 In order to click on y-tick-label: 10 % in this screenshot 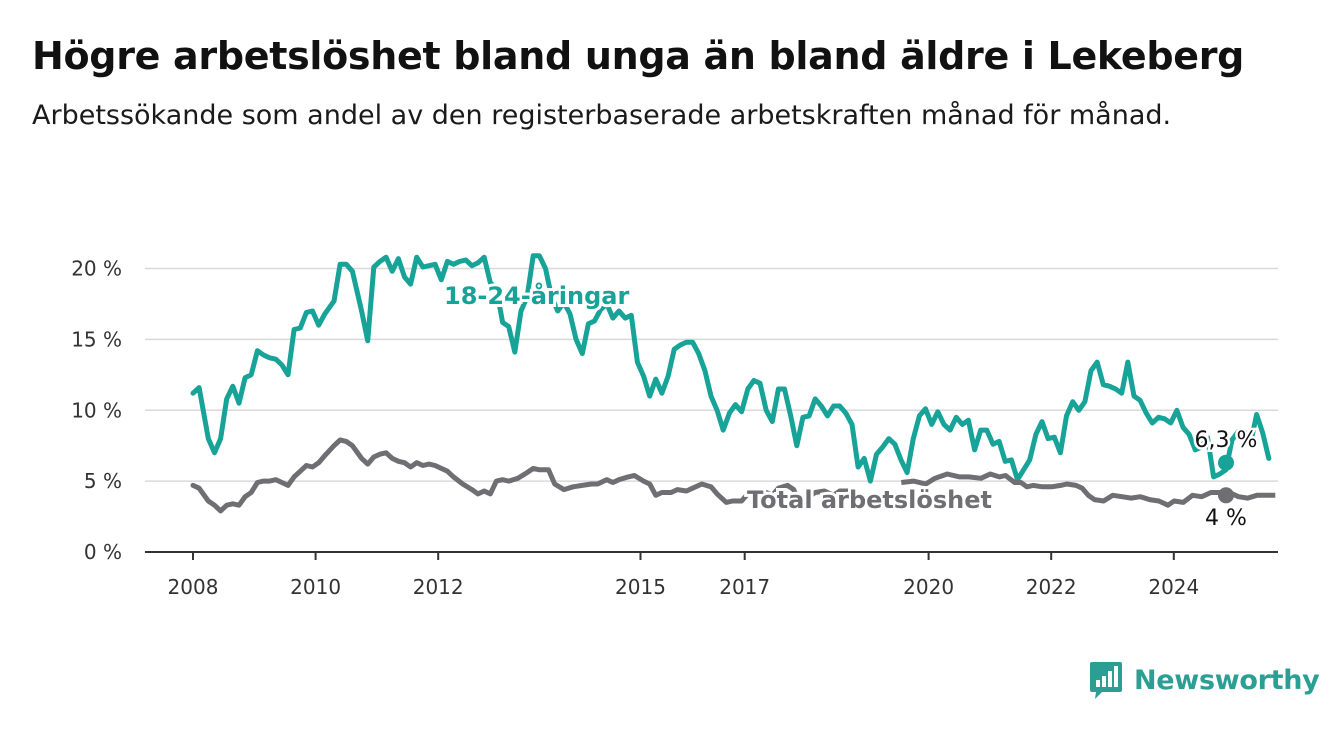, I will do `click(96, 410)`.